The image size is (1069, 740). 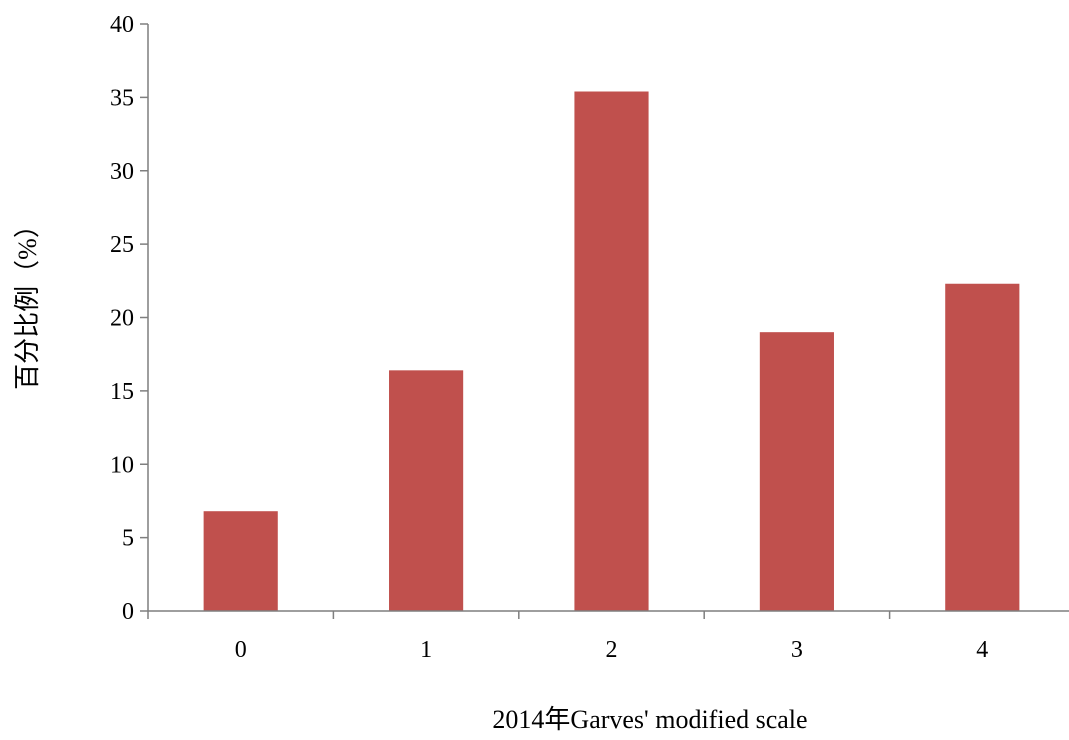 I want to click on y-tick-label: 10, so click(x=122, y=465).